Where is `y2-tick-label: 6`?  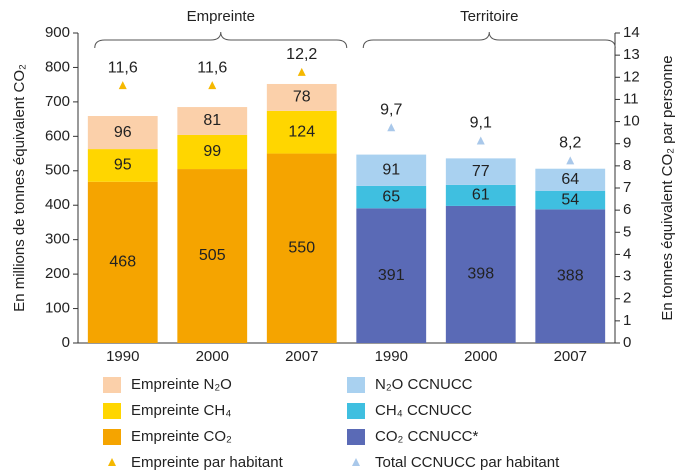
y2-tick-label: 6 is located at coordinates (627, 209).